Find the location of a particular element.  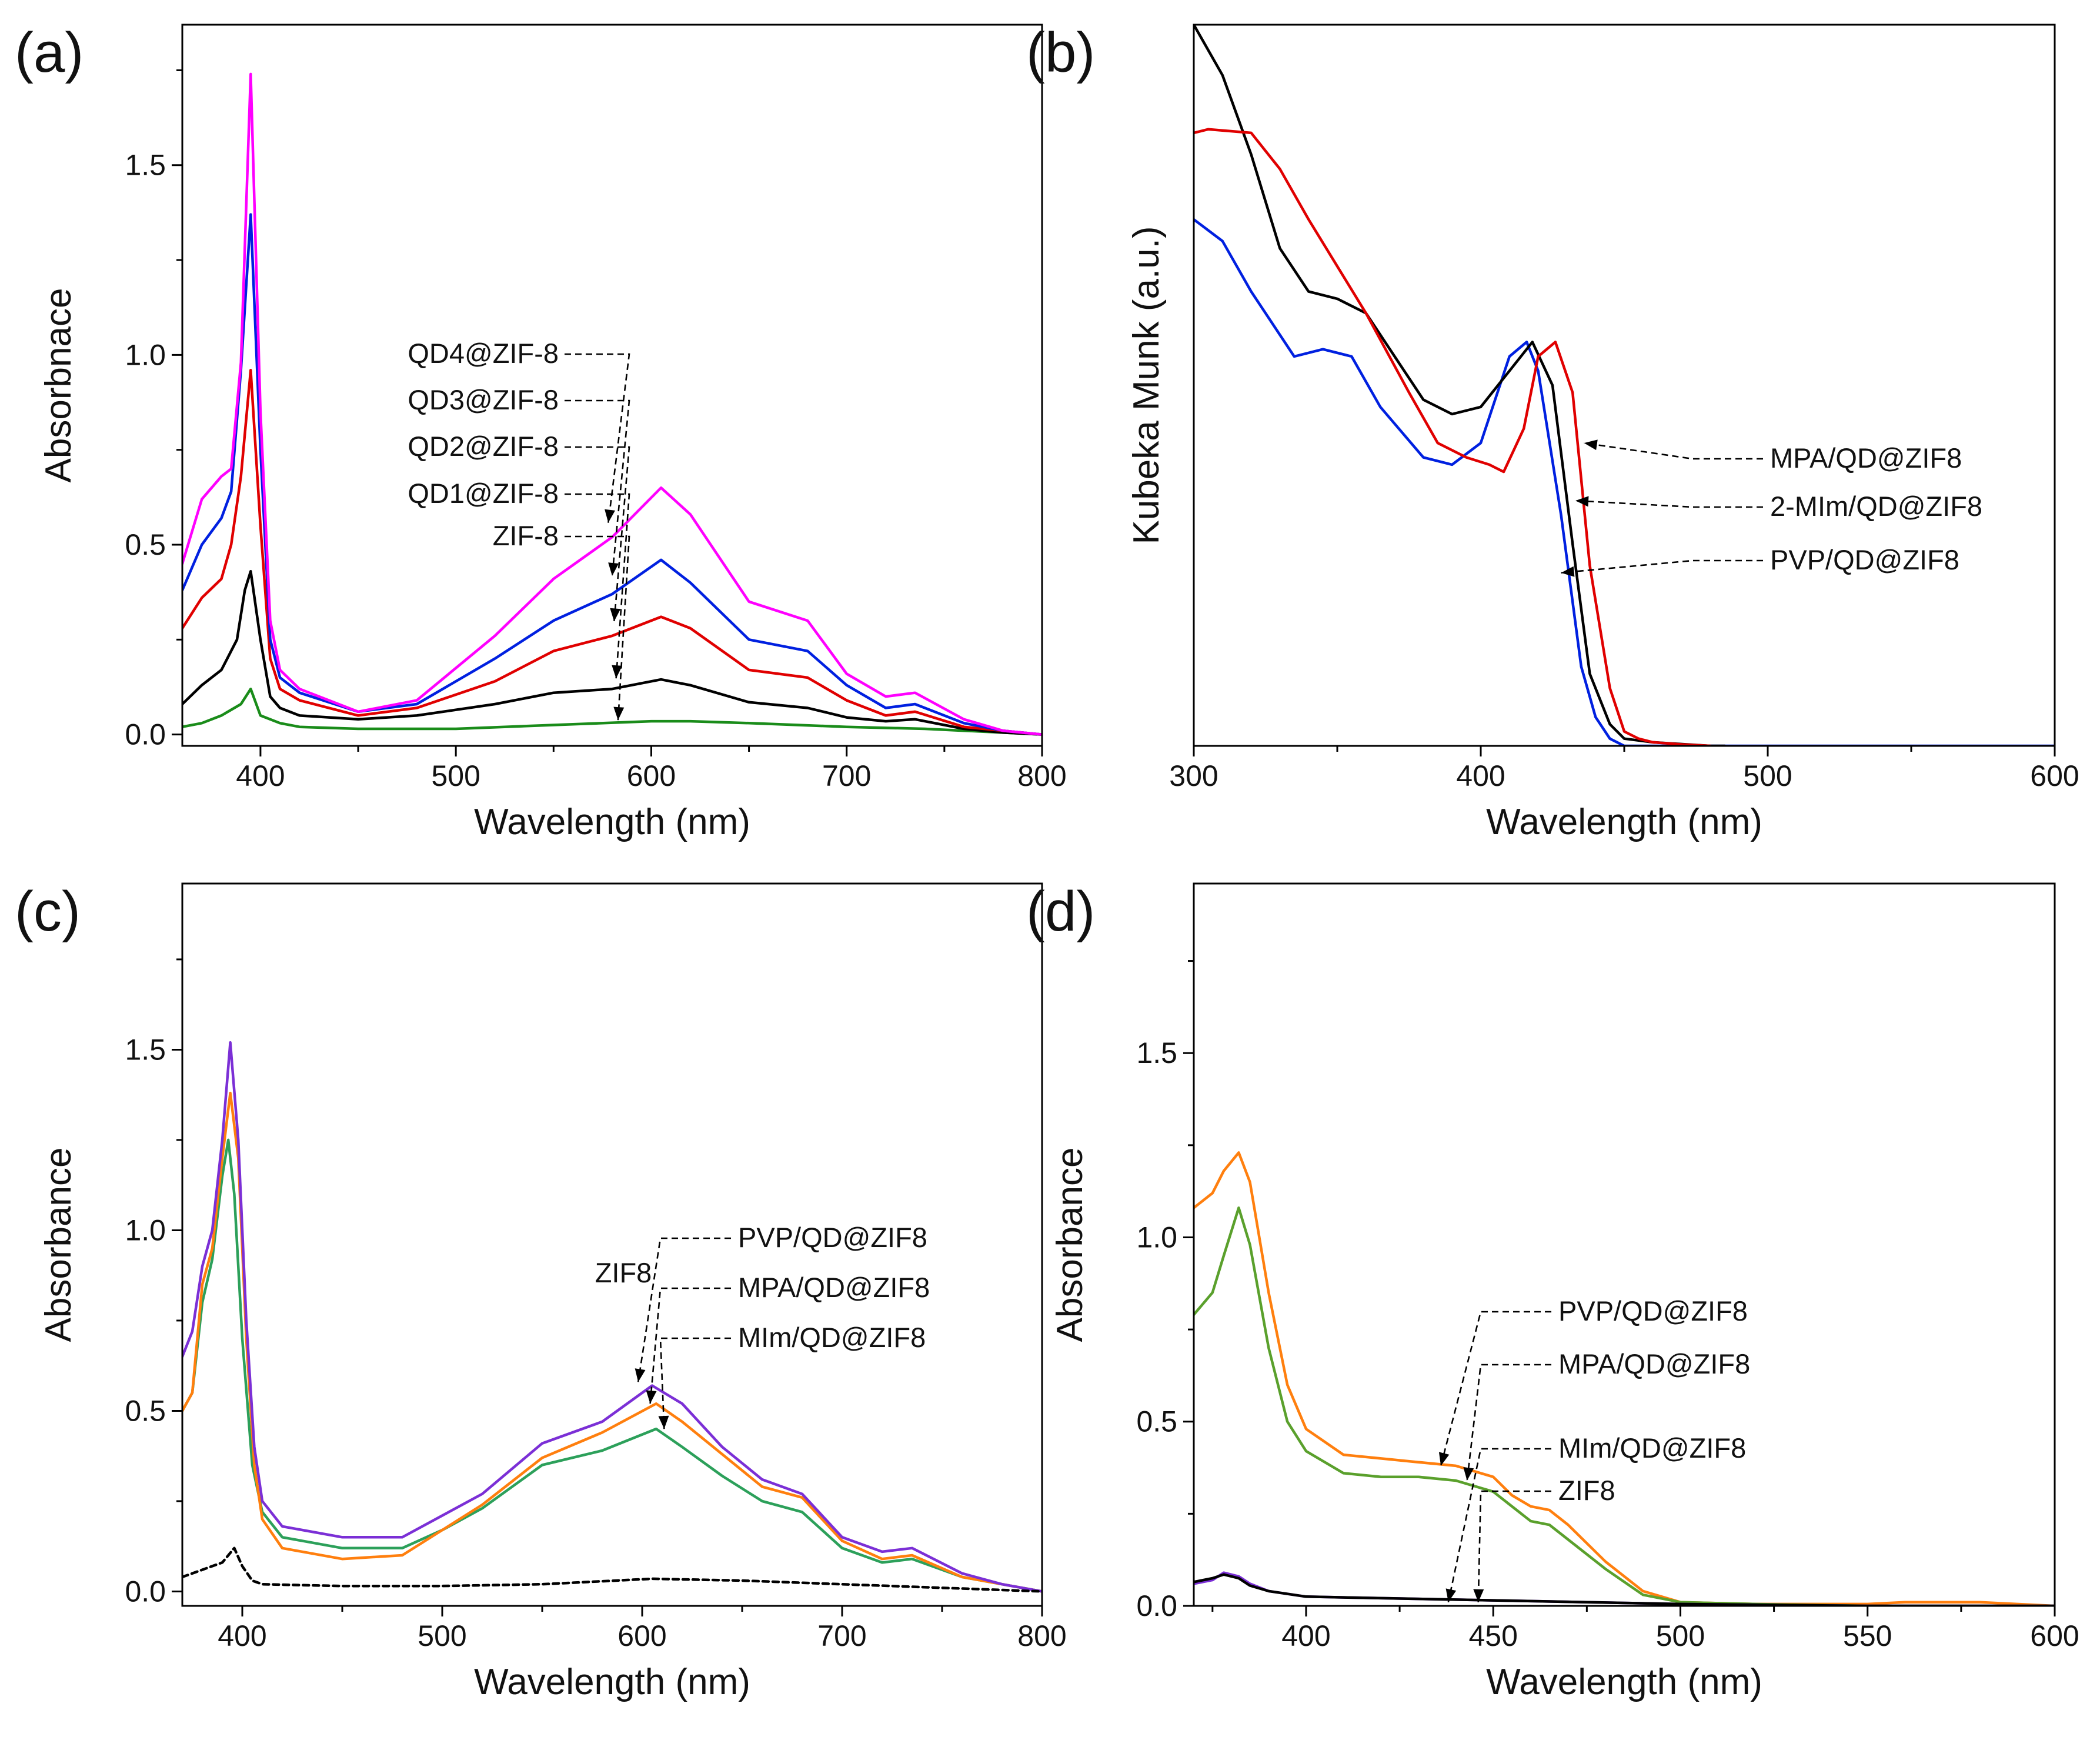

panel-a-y-tick-label: 0.5 is located at coordinates (145, 544).